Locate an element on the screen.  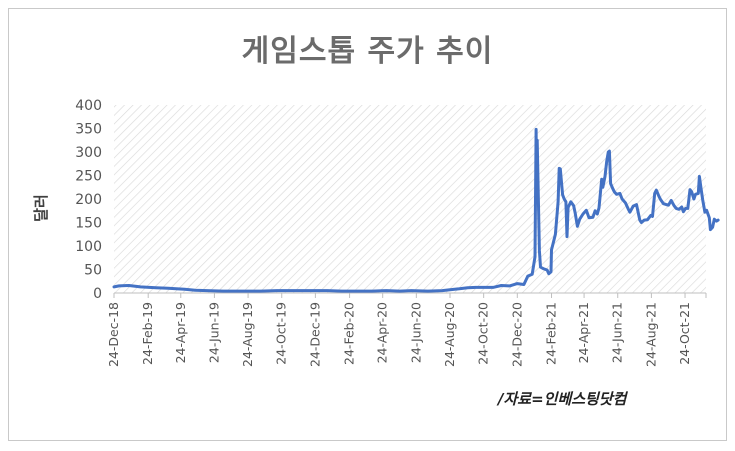
y-tick-label: 100 is located at coordinates (88, 247).